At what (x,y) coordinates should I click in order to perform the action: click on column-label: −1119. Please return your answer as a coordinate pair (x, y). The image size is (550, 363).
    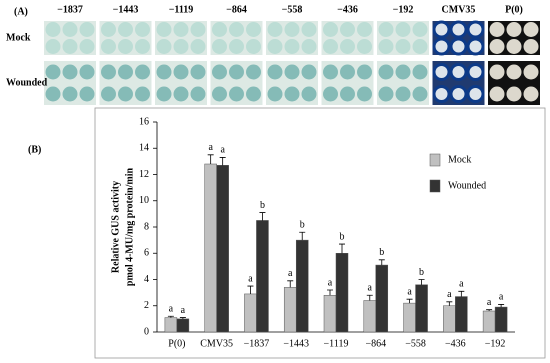
    Looking at the image, I should click on (181, 9).